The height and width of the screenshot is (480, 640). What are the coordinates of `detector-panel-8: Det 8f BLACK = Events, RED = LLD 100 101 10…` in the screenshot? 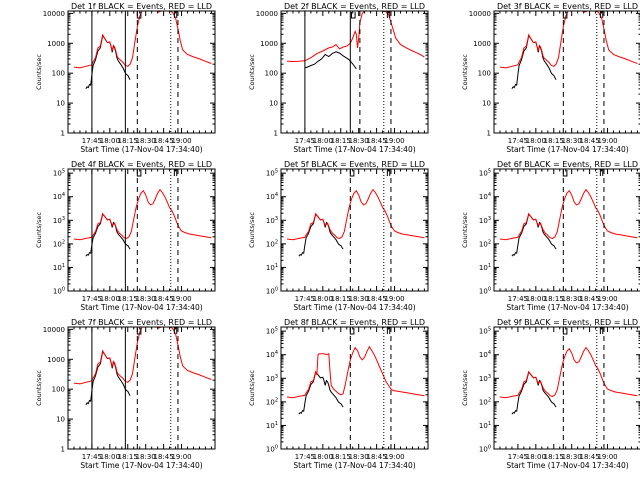 It's located at (338, 394).